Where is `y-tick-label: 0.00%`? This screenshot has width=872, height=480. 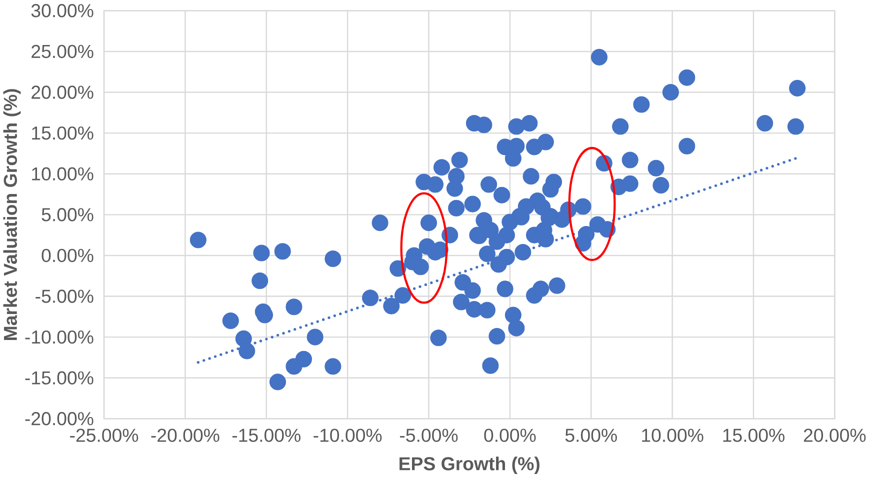 y-tick-label: 0.00% is located at coordinates (68, 255).